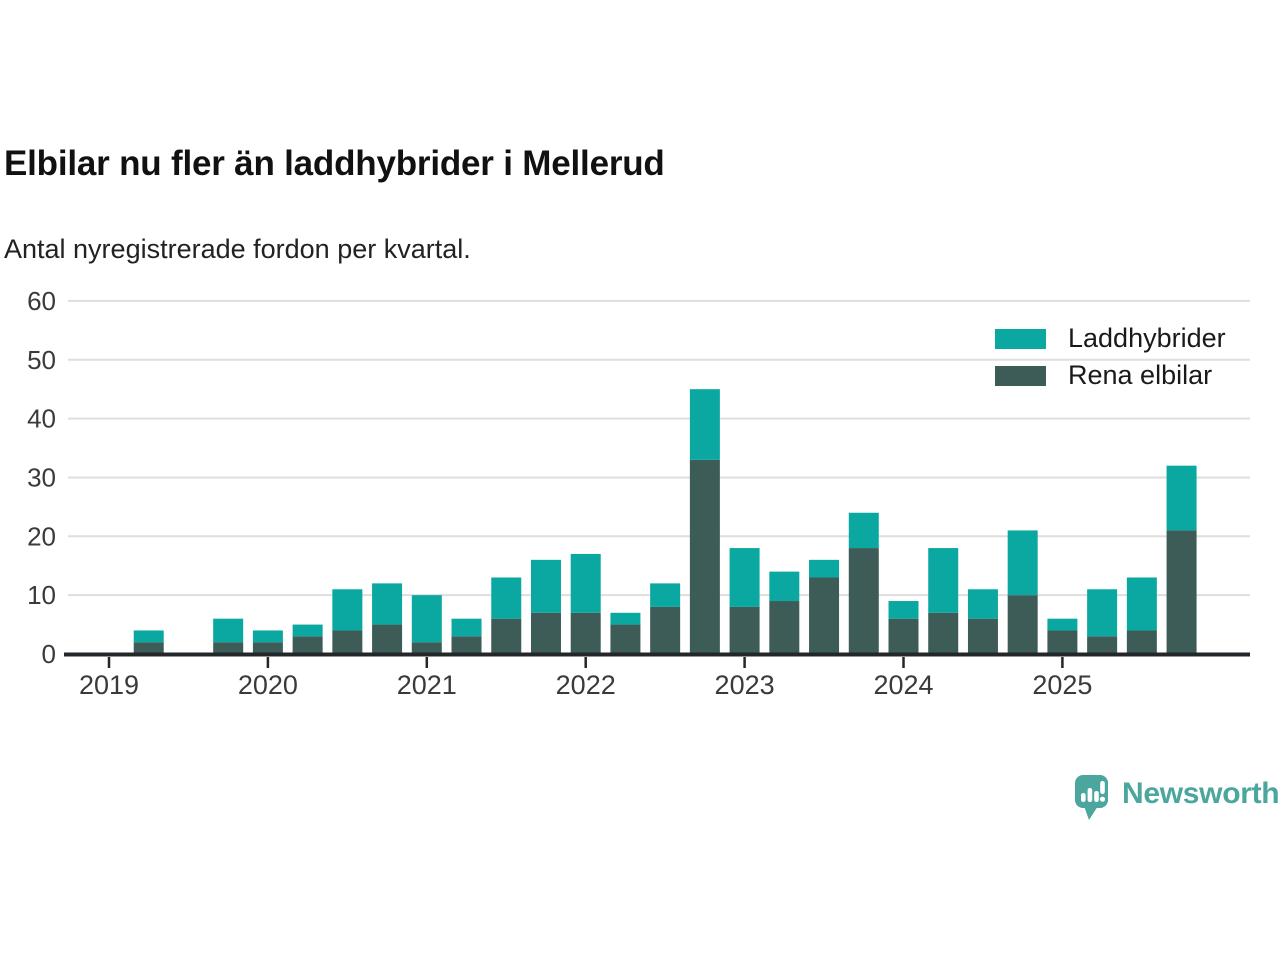  I want to click on newsworthy-logo: Newsworthy, so click(1177, 798).